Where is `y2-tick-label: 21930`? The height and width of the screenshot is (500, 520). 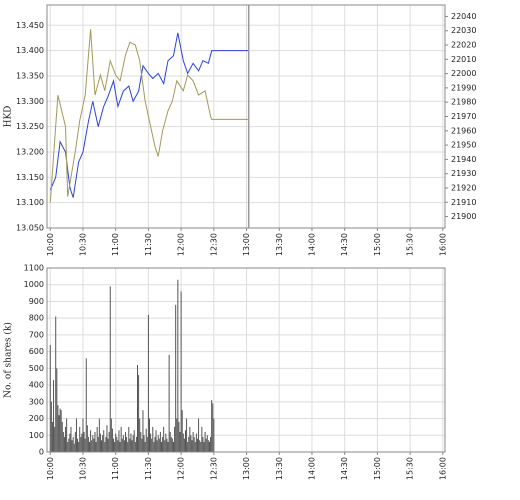 y2-tick-label: 21930 is located at coordinates (463, 173).